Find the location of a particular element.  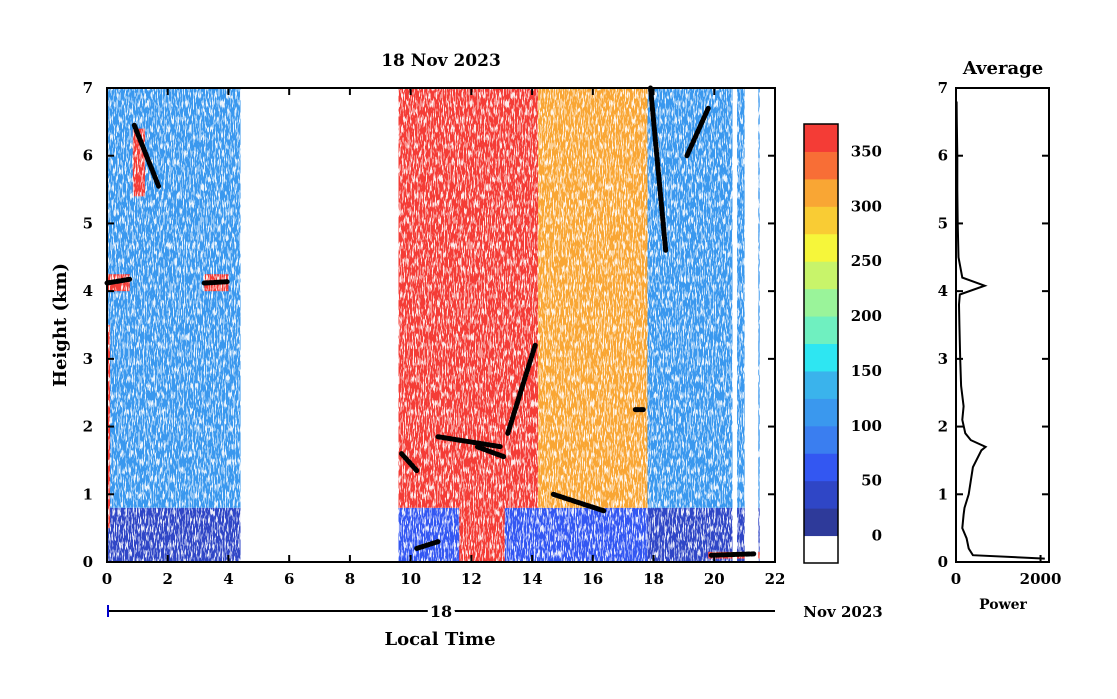

main-x-tick-label: 2 is located at coordinates (168, 579).